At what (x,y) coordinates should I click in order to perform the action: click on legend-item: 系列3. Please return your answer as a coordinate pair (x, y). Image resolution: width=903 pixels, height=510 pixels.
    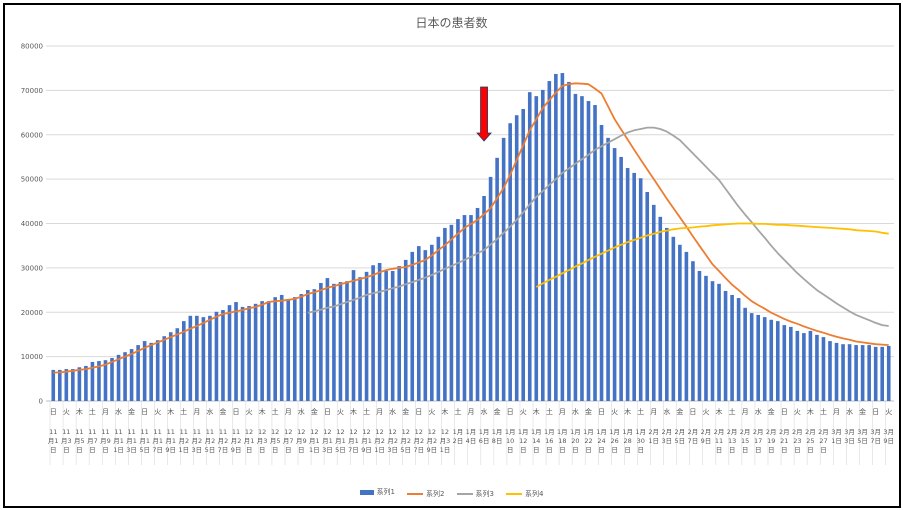
    Looking at the image, I should click on (475, 494).